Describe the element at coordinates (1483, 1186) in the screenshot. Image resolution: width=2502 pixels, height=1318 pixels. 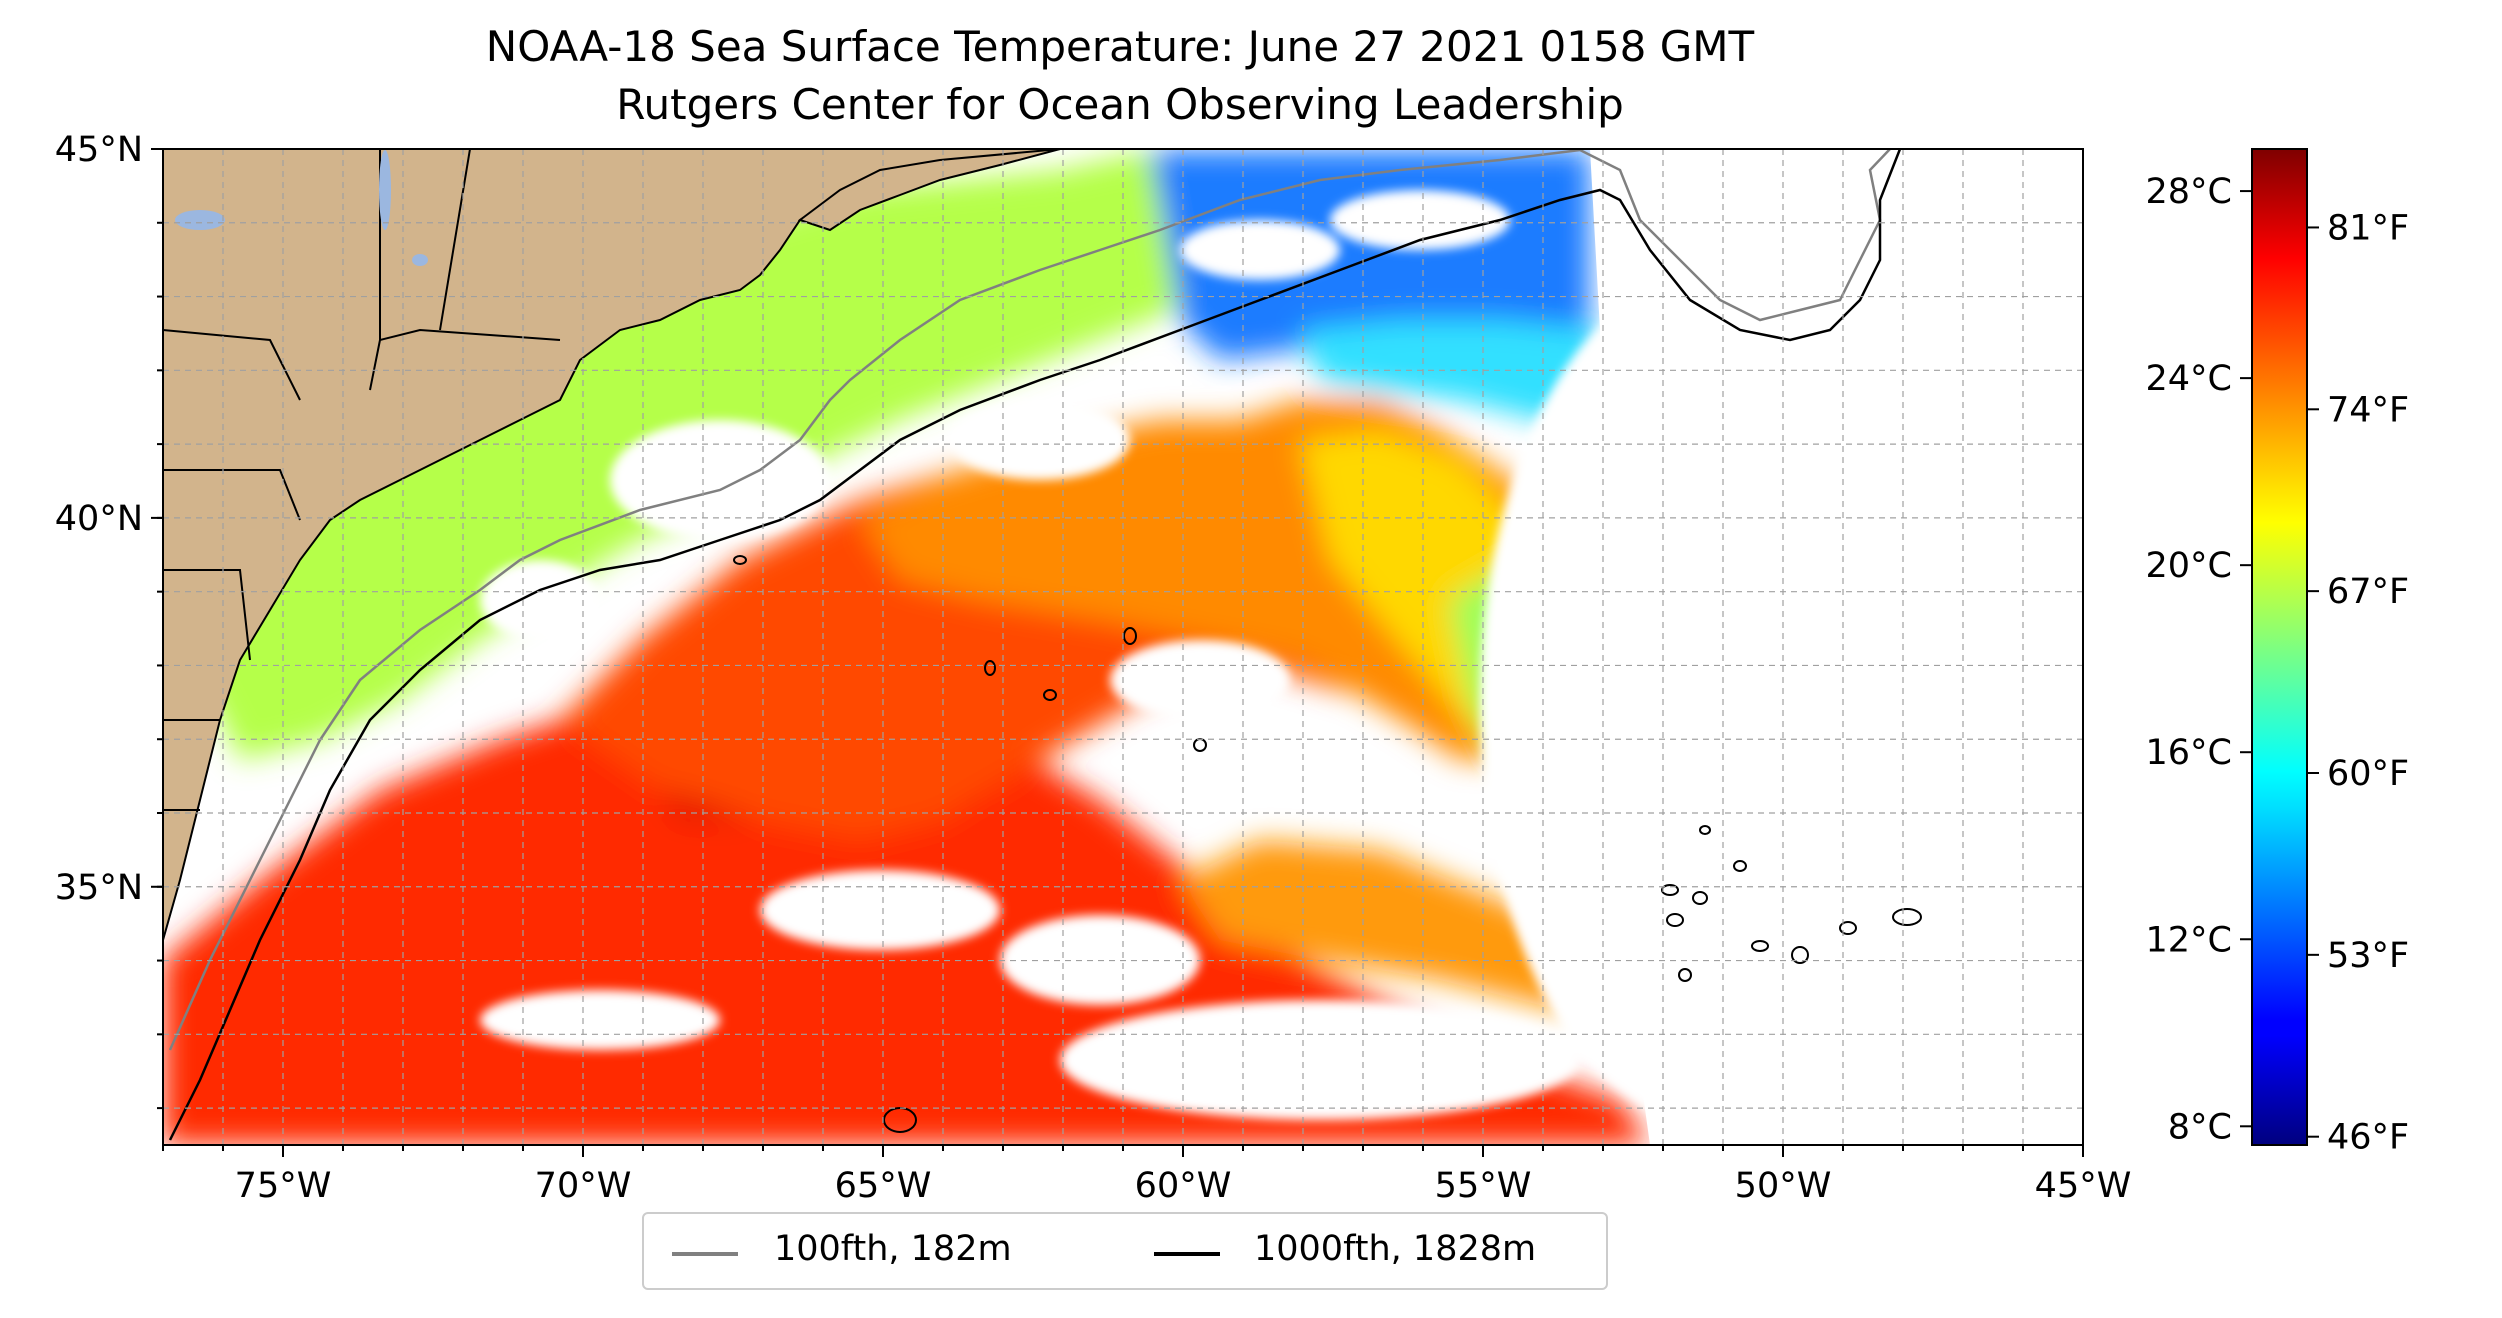
I see `x-tick-label: 55°W` at that location.